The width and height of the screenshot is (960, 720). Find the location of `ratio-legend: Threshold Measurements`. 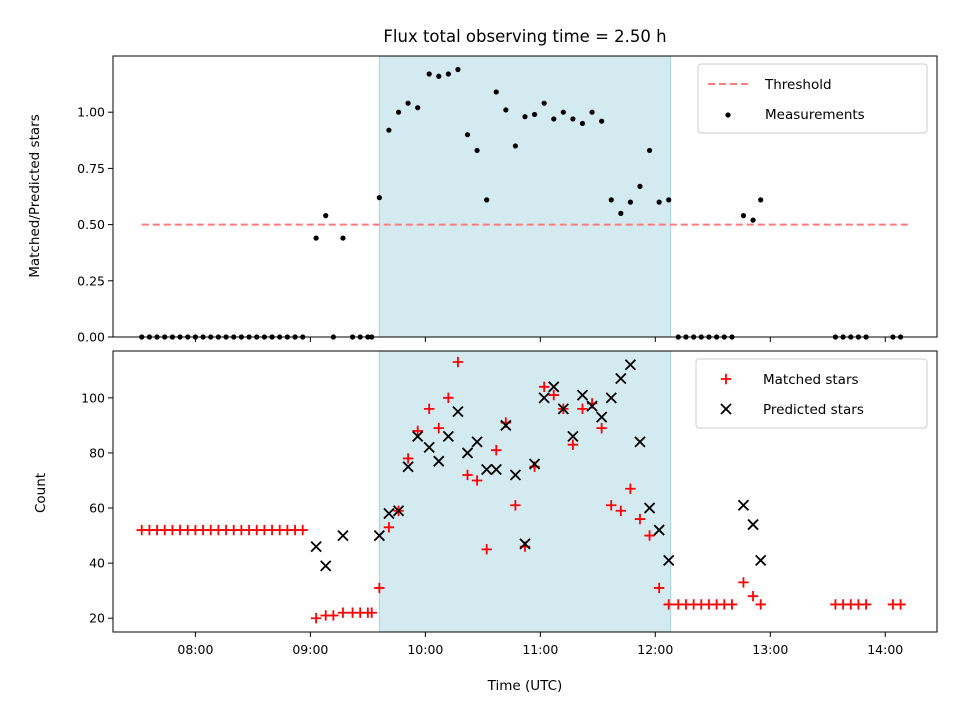

ratio-legend: Threshold Measurements is located at coordinates (812, 98).